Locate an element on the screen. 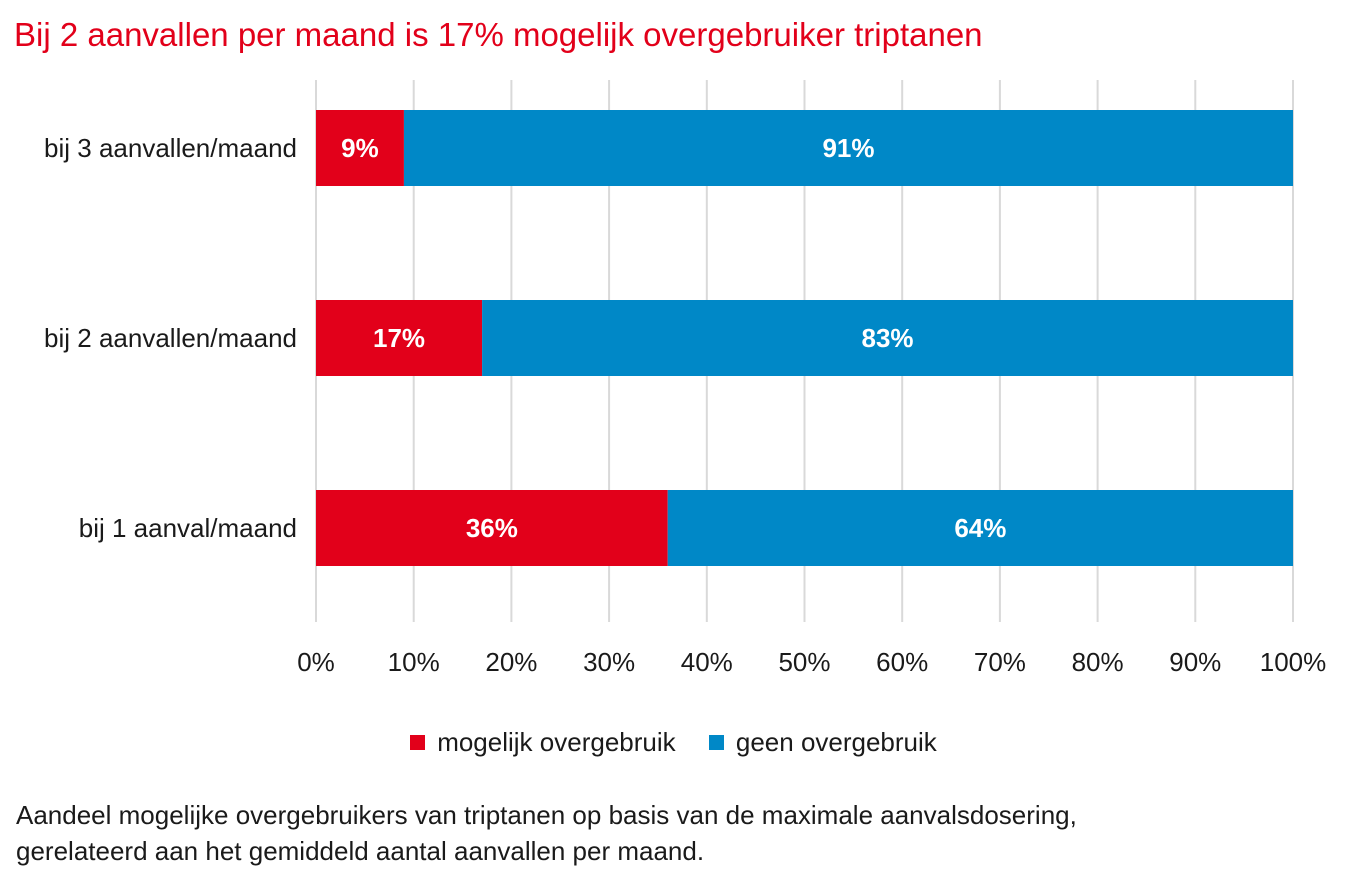 Image resolution: width=1347 pixels, height=889 pixels. data-label: 64% is located at coordinates (980, 528).